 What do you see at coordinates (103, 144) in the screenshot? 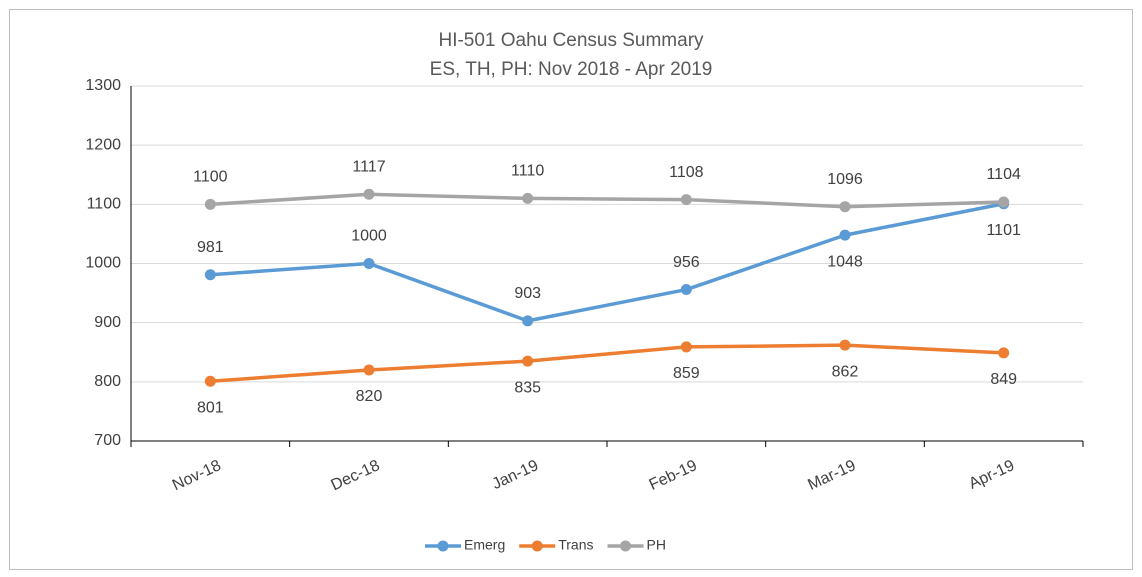
I see `y-tick-label: 1200` at bounding box center [103, 144].